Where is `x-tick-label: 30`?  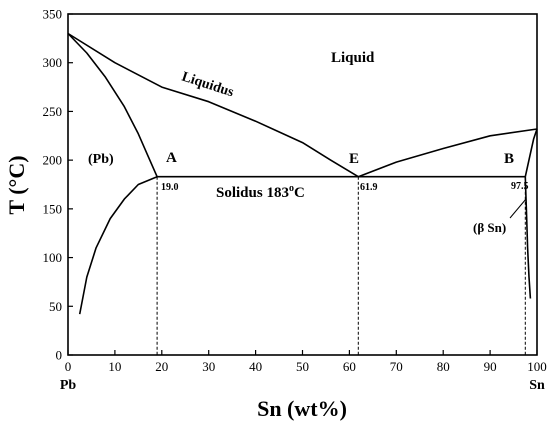 x-tick-label: 30 is located at coordinates (208, 366).